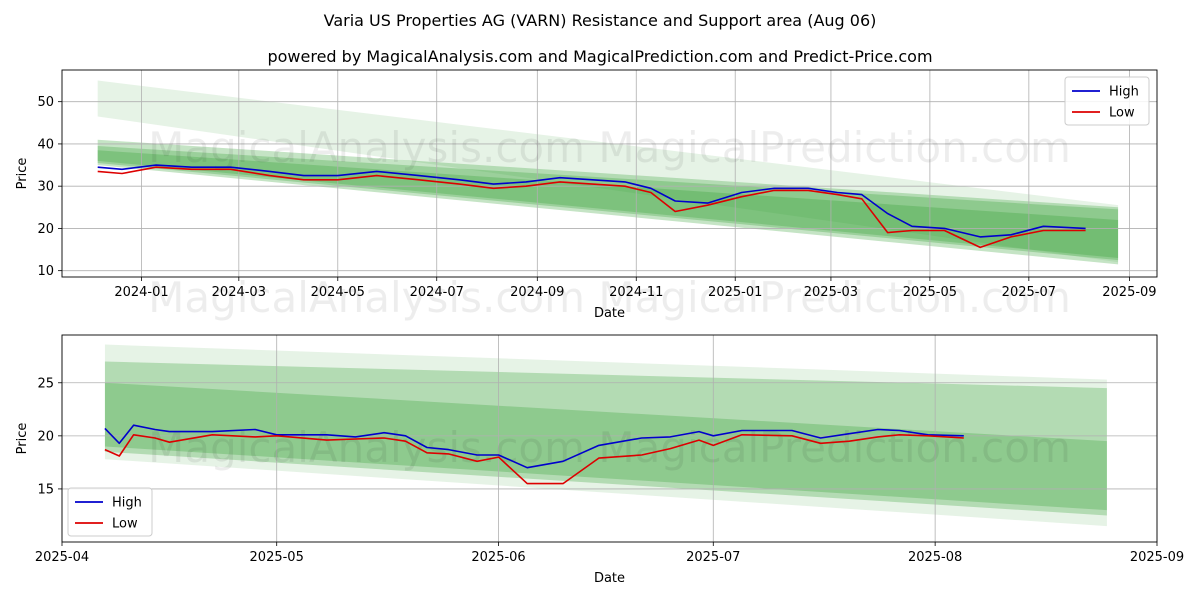  Describe the element at coordinates (45, 383) in the screenshot. I see `y-tick-label: 25` at that location.